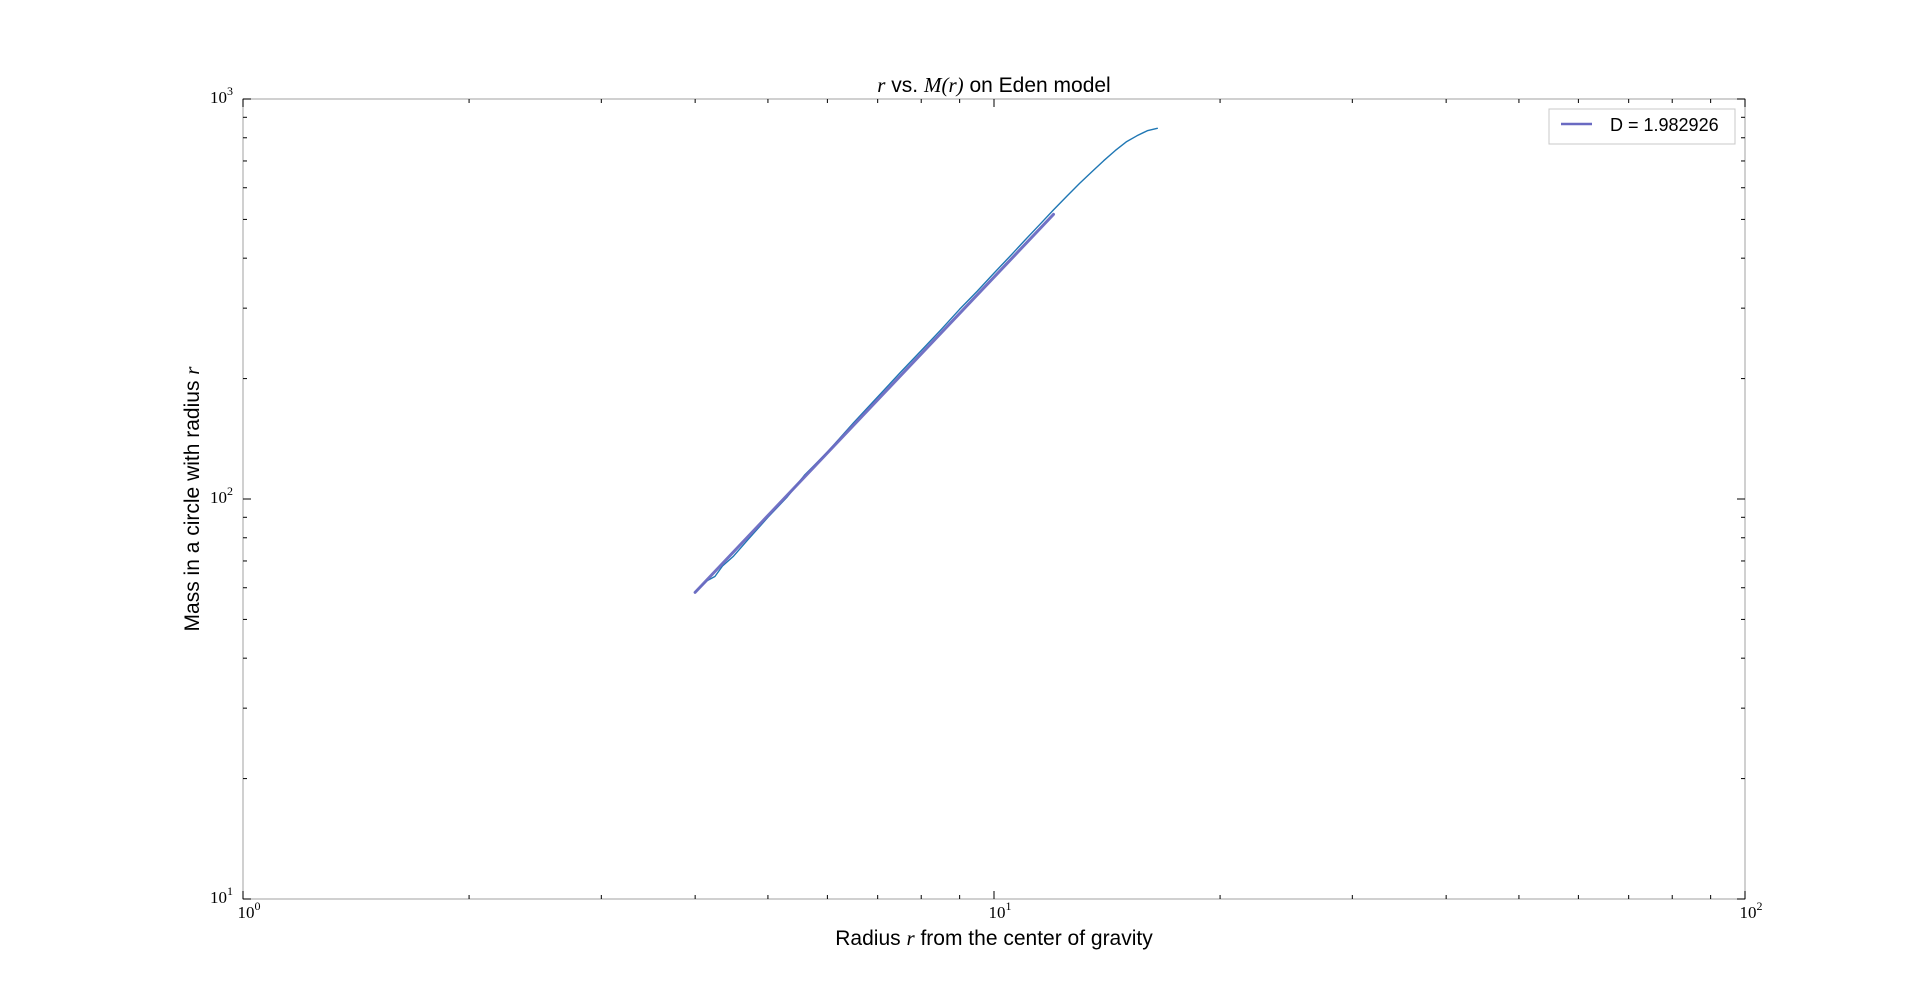 Image resolution: width=1920 pixels, height=991 pixels. I want to click on x-tick-labels: 10⁰ 10¹ 10², so click(1000, 910).